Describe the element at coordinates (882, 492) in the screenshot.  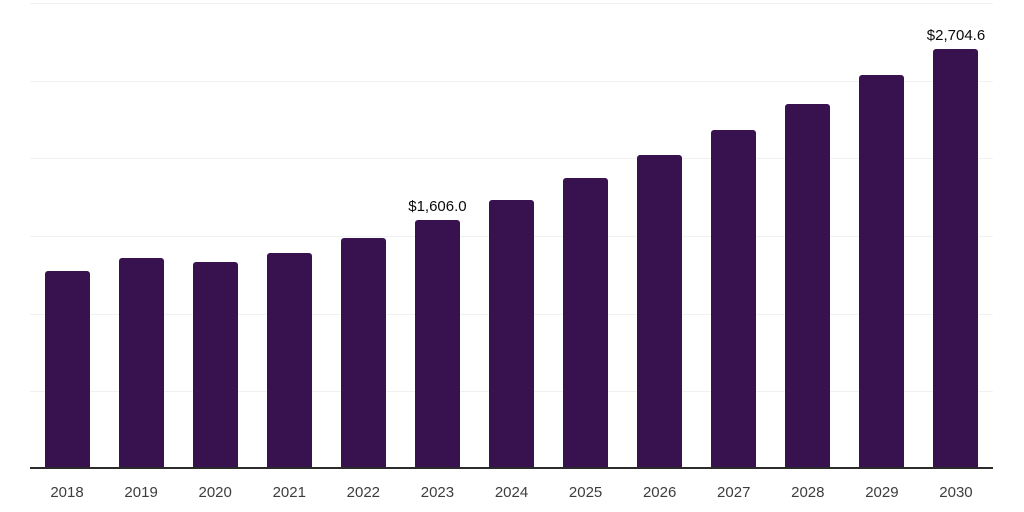
I see `x-tick-label-2029: 2029` at that location.